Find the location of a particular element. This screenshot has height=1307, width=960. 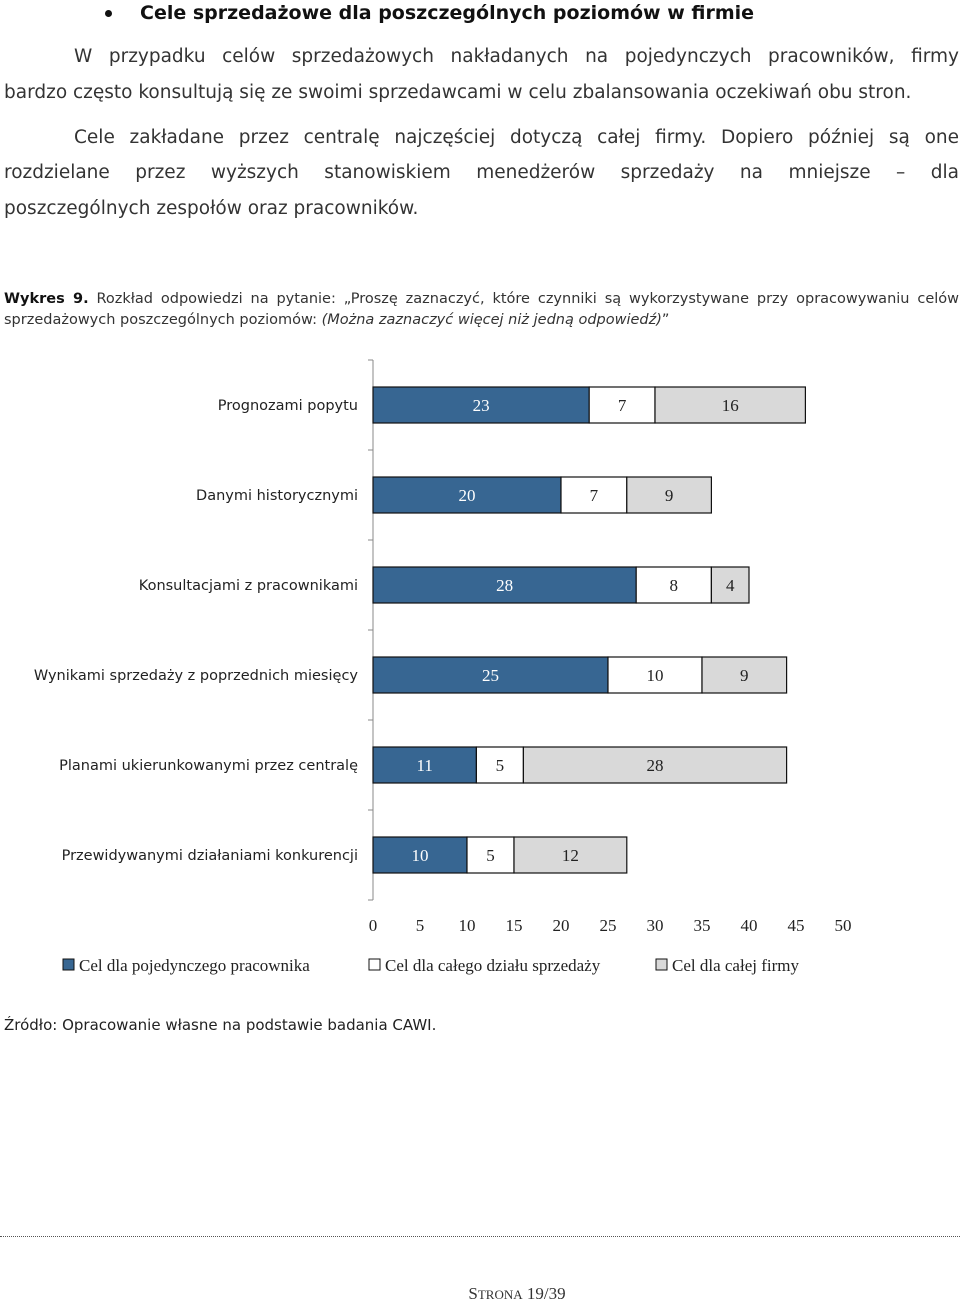

x-tick-label: 40 is located at coordinates (749, 925).